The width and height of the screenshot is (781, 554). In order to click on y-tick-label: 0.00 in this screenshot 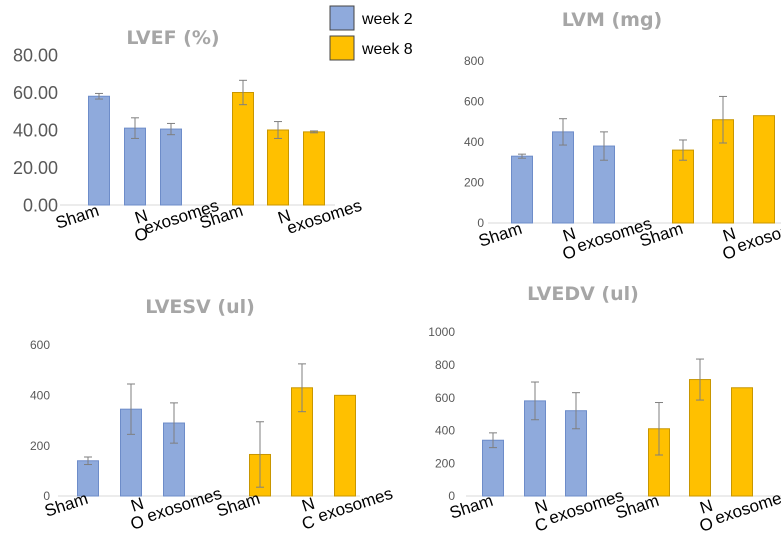, I will do `click(40, 205)`.